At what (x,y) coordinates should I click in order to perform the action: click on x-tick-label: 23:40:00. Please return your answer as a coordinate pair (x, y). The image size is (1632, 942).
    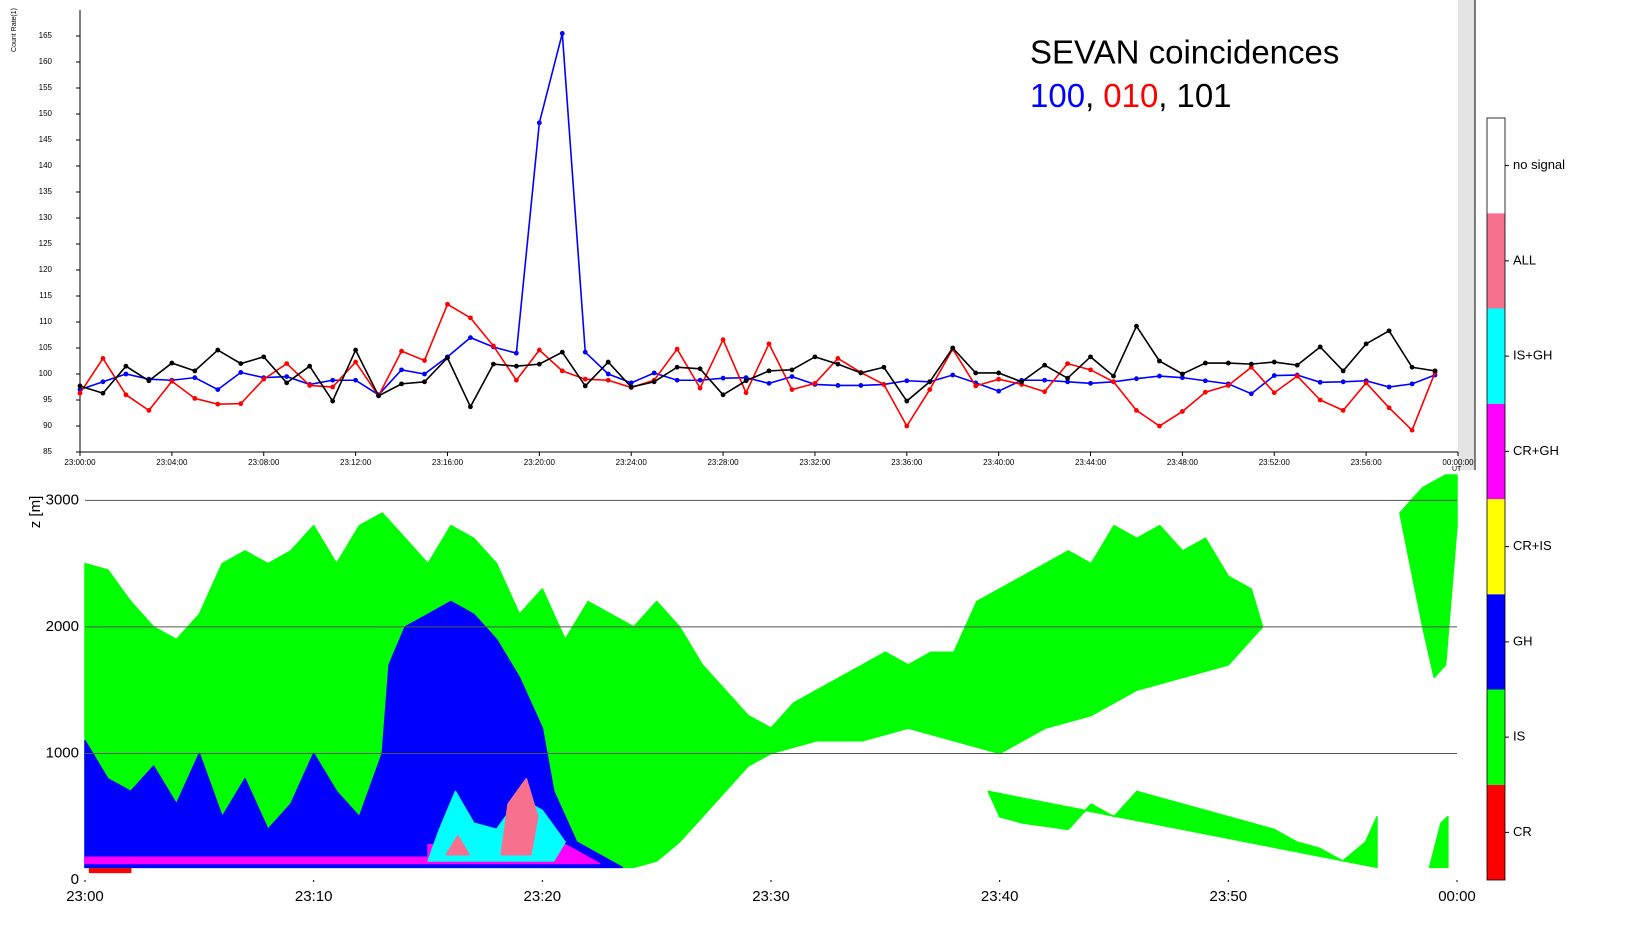
    Looking at the image, I should click on (999, 462).